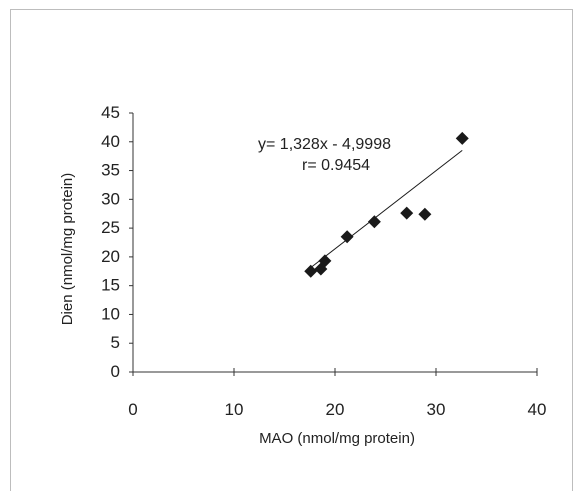 The height and width of the screenshot is (491, 581). I want to click on x-tick-label: 40, so click(537, 409).